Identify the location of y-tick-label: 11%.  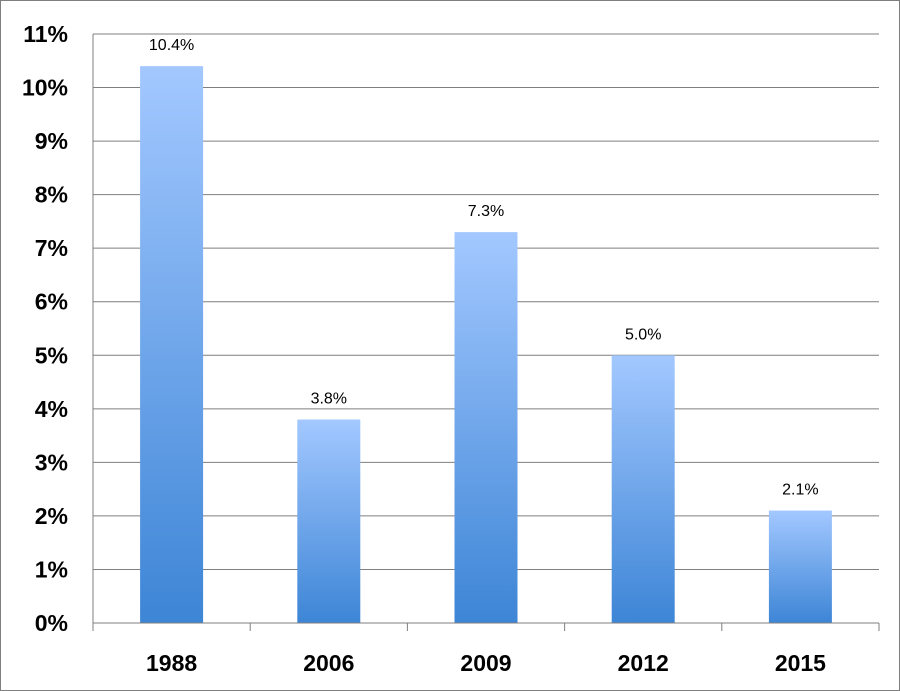
(45, 34).